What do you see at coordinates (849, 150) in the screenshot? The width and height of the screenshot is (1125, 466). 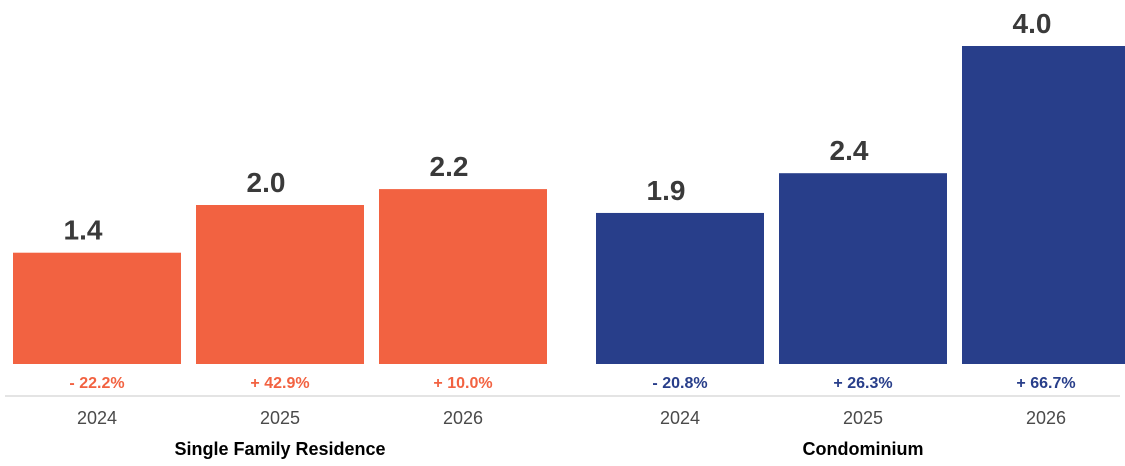 I see `value-label: 2.4` at bounding box center [849, 150].